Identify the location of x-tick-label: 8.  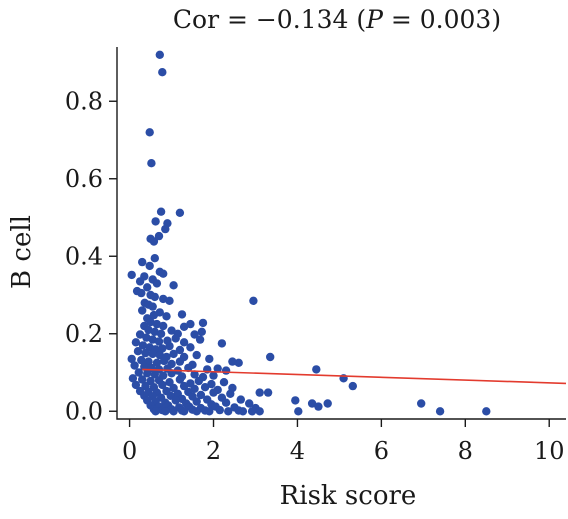
(465, 451).